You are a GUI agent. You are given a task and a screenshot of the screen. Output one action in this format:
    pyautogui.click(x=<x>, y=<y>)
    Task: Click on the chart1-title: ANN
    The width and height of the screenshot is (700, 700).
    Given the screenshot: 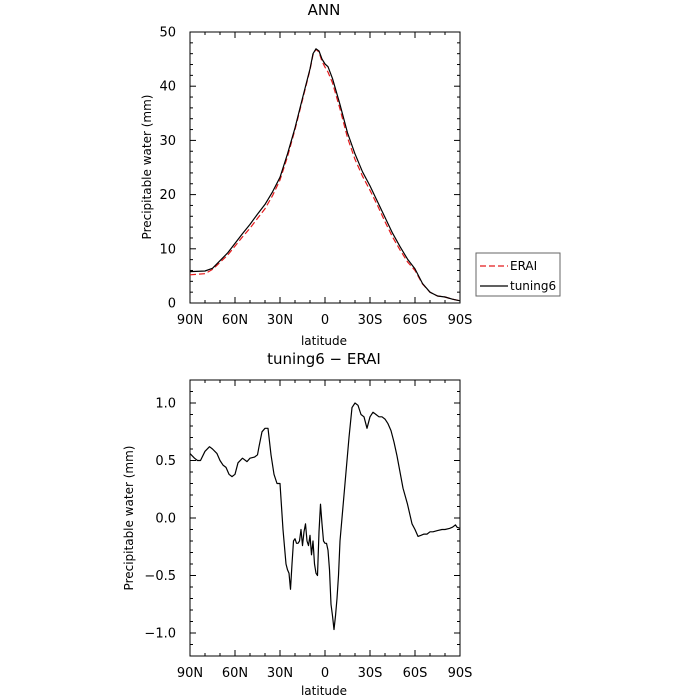 What is the action you would take?
    pyautogui.click(x=324, y=10)
    